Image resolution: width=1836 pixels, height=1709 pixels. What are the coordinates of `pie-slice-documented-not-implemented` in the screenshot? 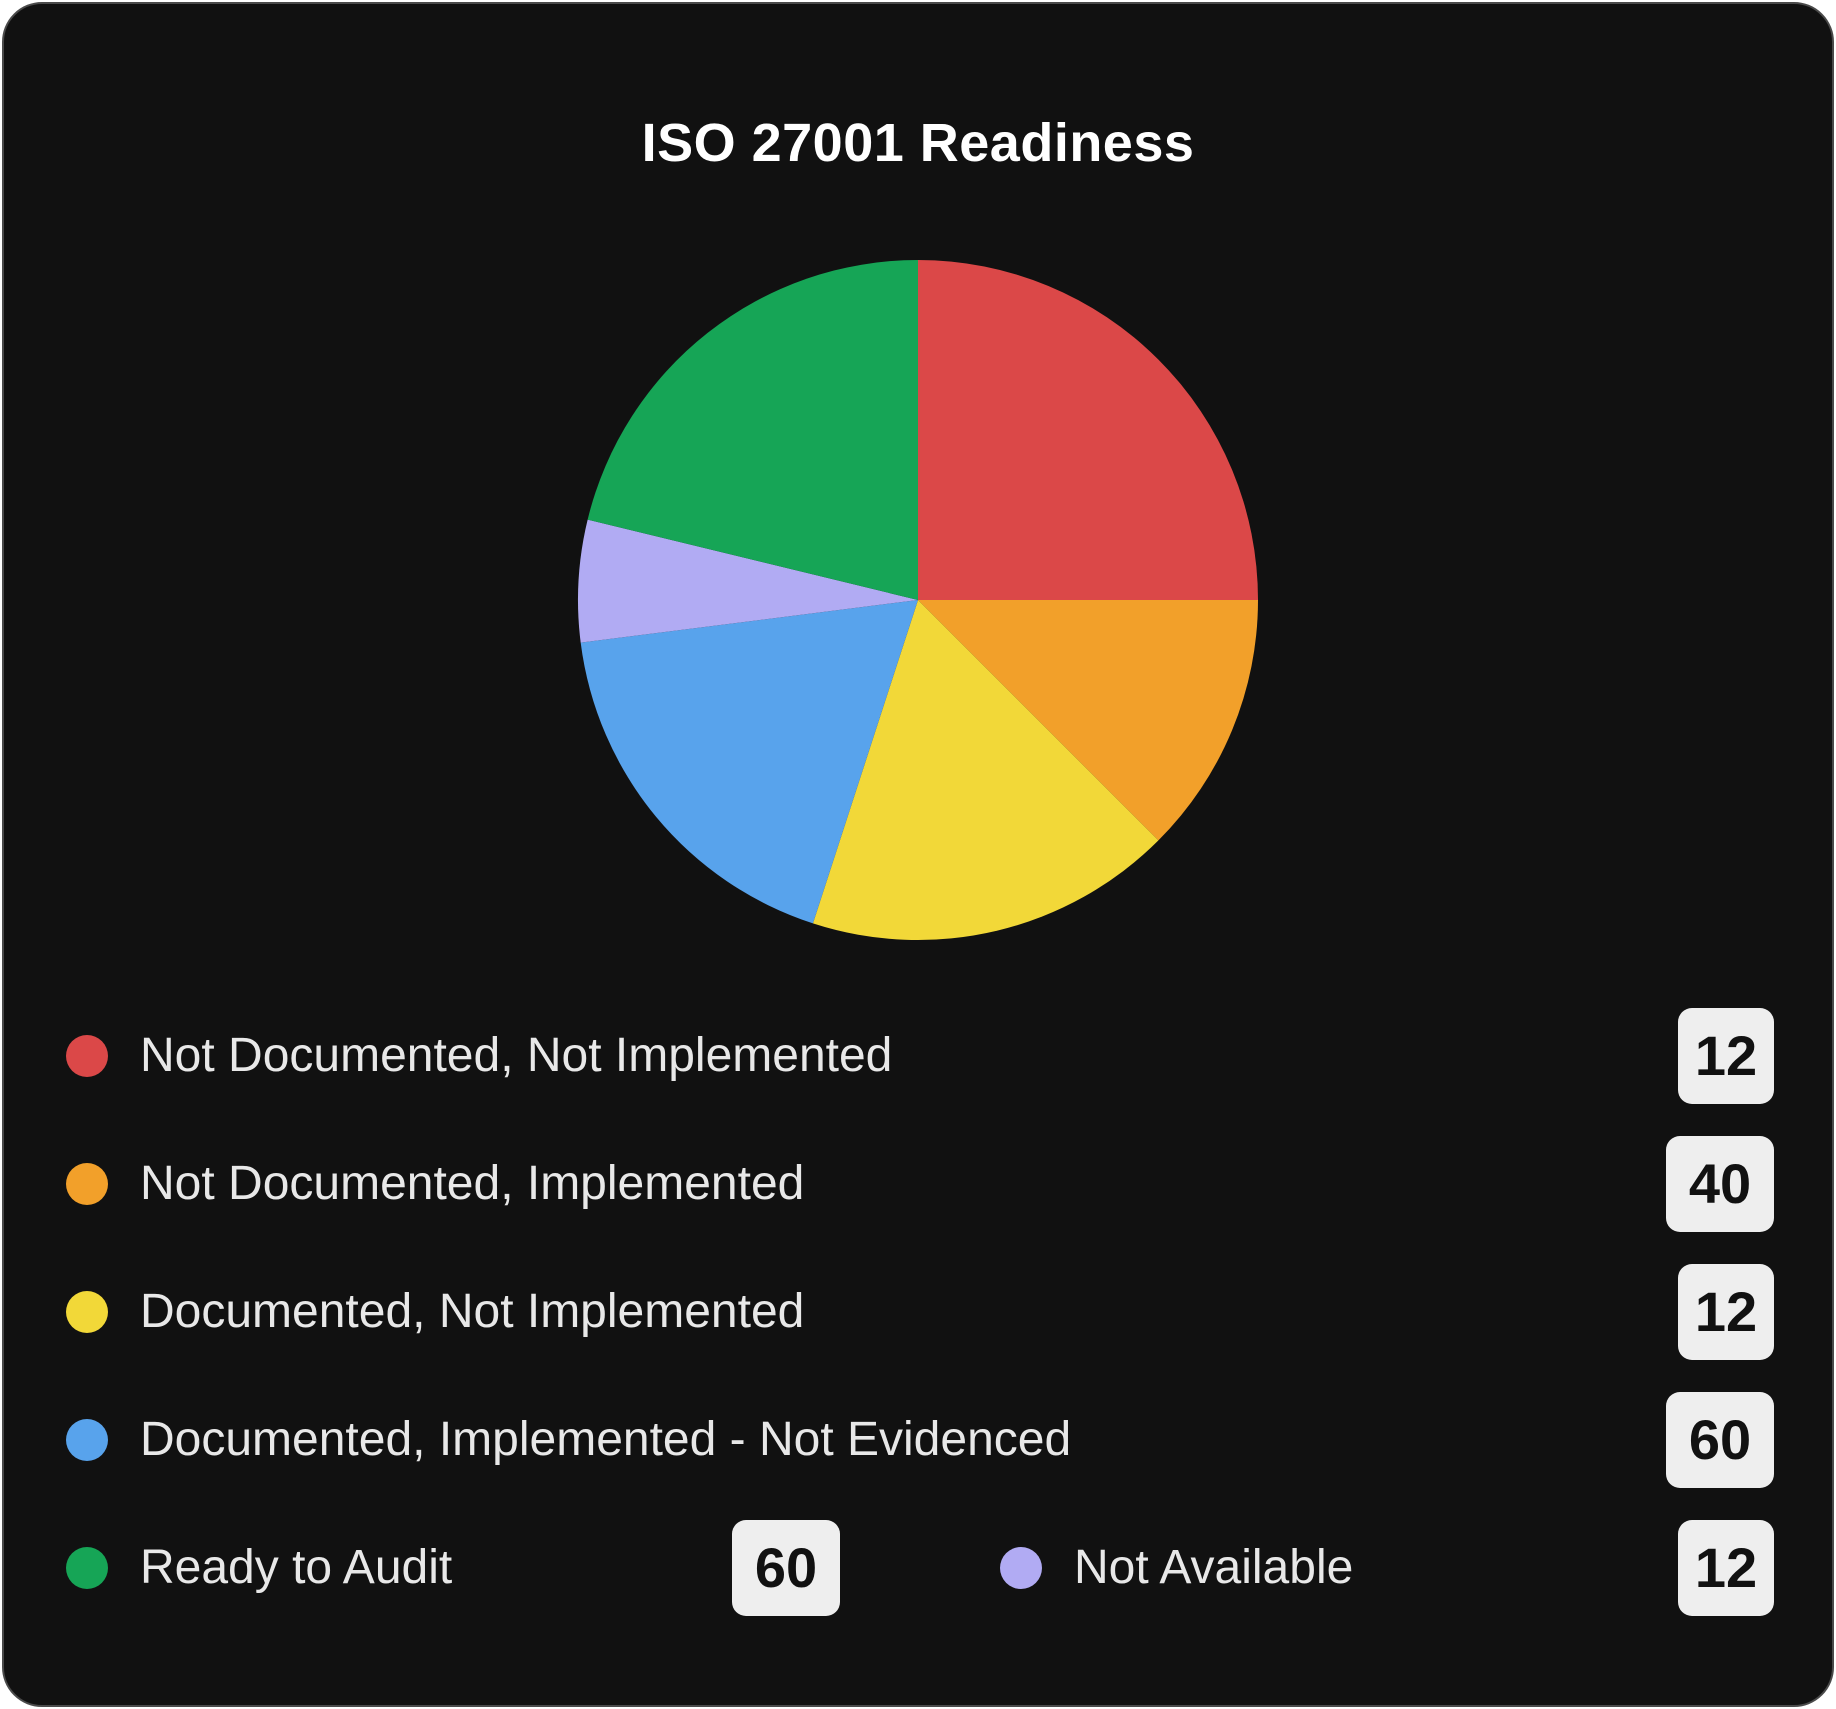 It's located at (985, 770).